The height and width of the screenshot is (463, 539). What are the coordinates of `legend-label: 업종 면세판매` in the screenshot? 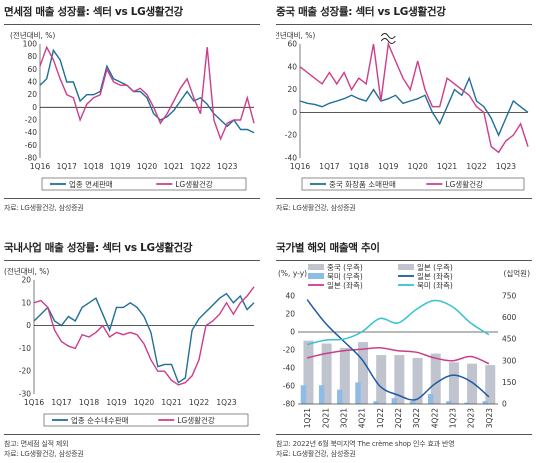 It's located at (91, 184).